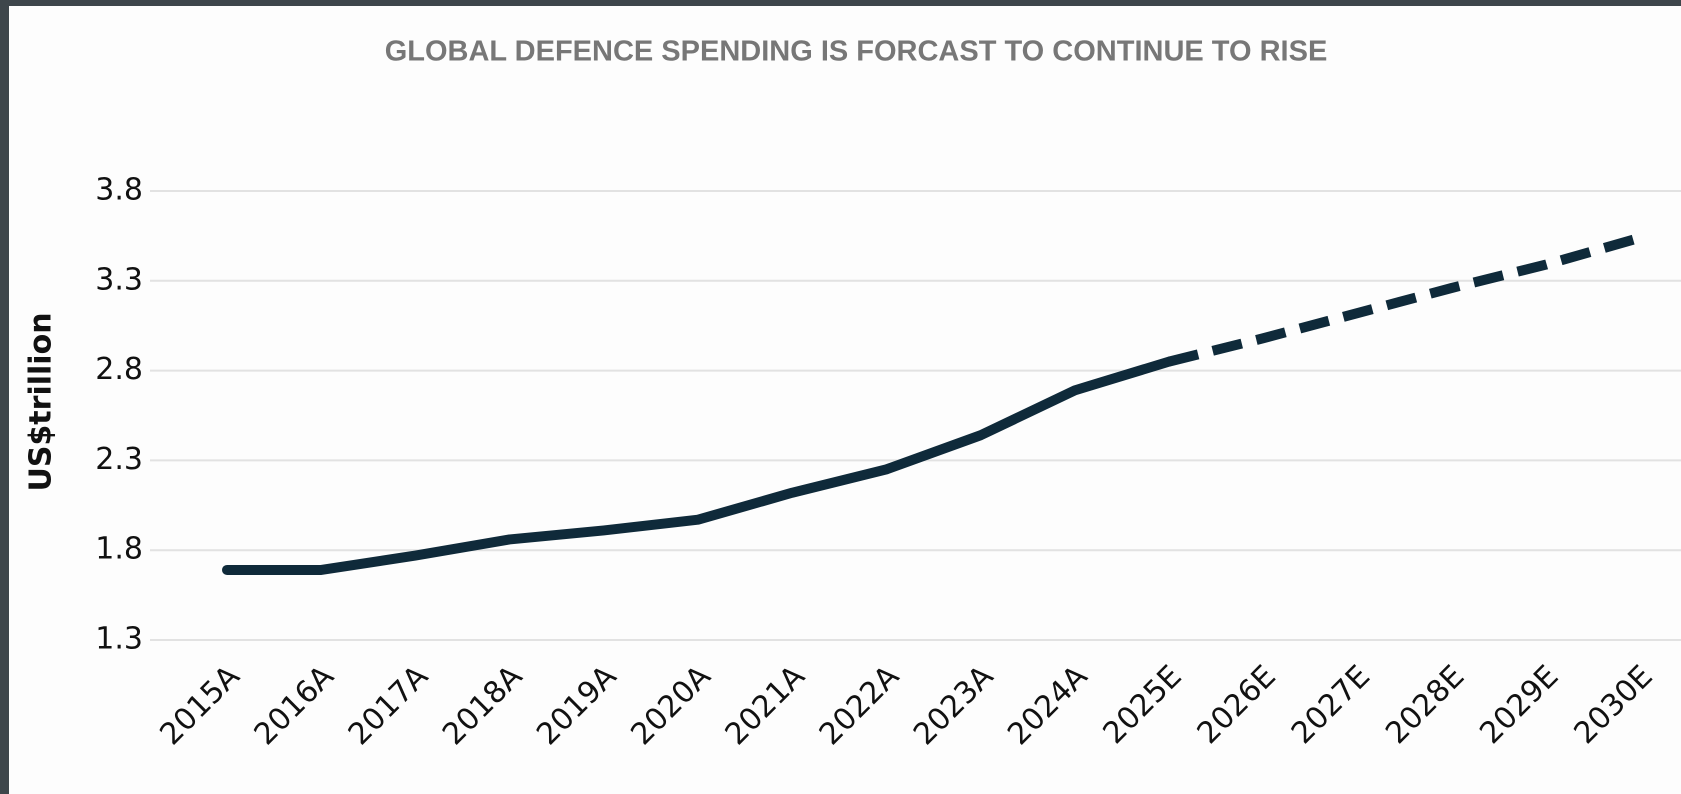  What do you see at coordinates (119, 369) in the screenshot?
I see `y-tick-label: 2.8` at bounding box center [119, 369].